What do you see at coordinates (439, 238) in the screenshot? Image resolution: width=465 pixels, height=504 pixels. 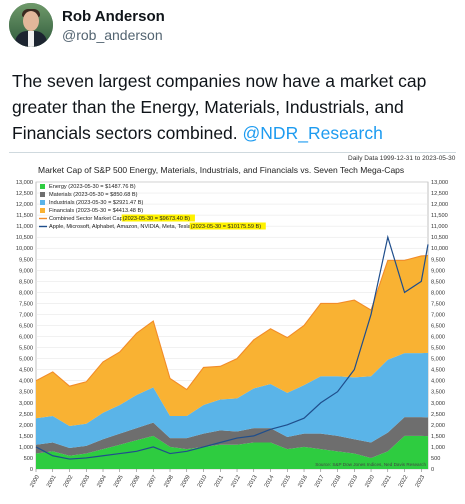 I see `y-tick-right: 10,500` at bounding box center [439, 238].